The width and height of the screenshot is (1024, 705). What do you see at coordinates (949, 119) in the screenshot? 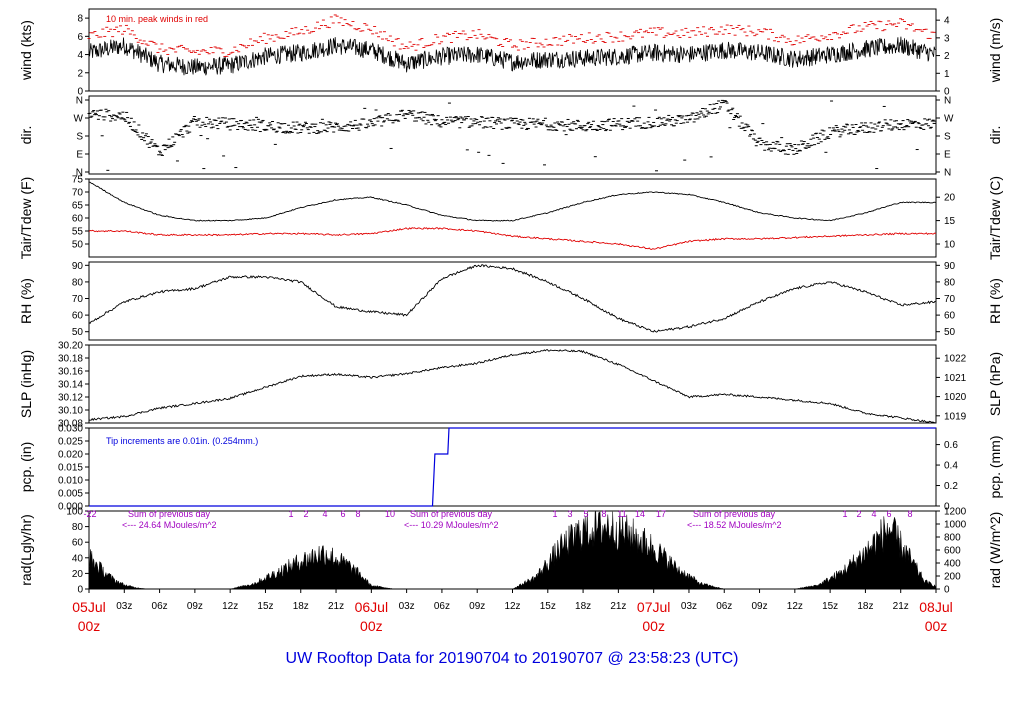
I see `dir-right-tick-label: W` at bounding box center [949, 119].